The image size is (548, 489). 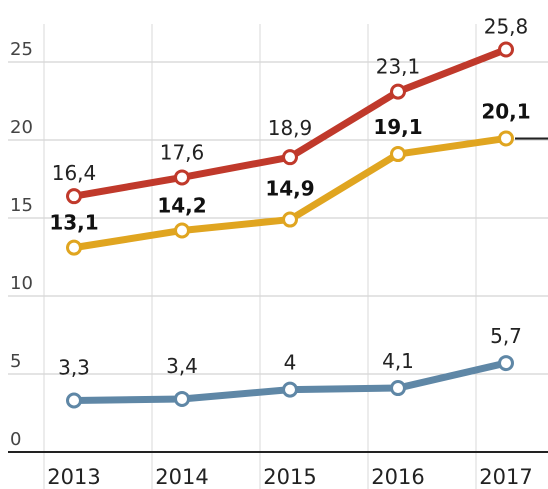 I want to click on y-tick-label: 0, so click(x=15, y=439).